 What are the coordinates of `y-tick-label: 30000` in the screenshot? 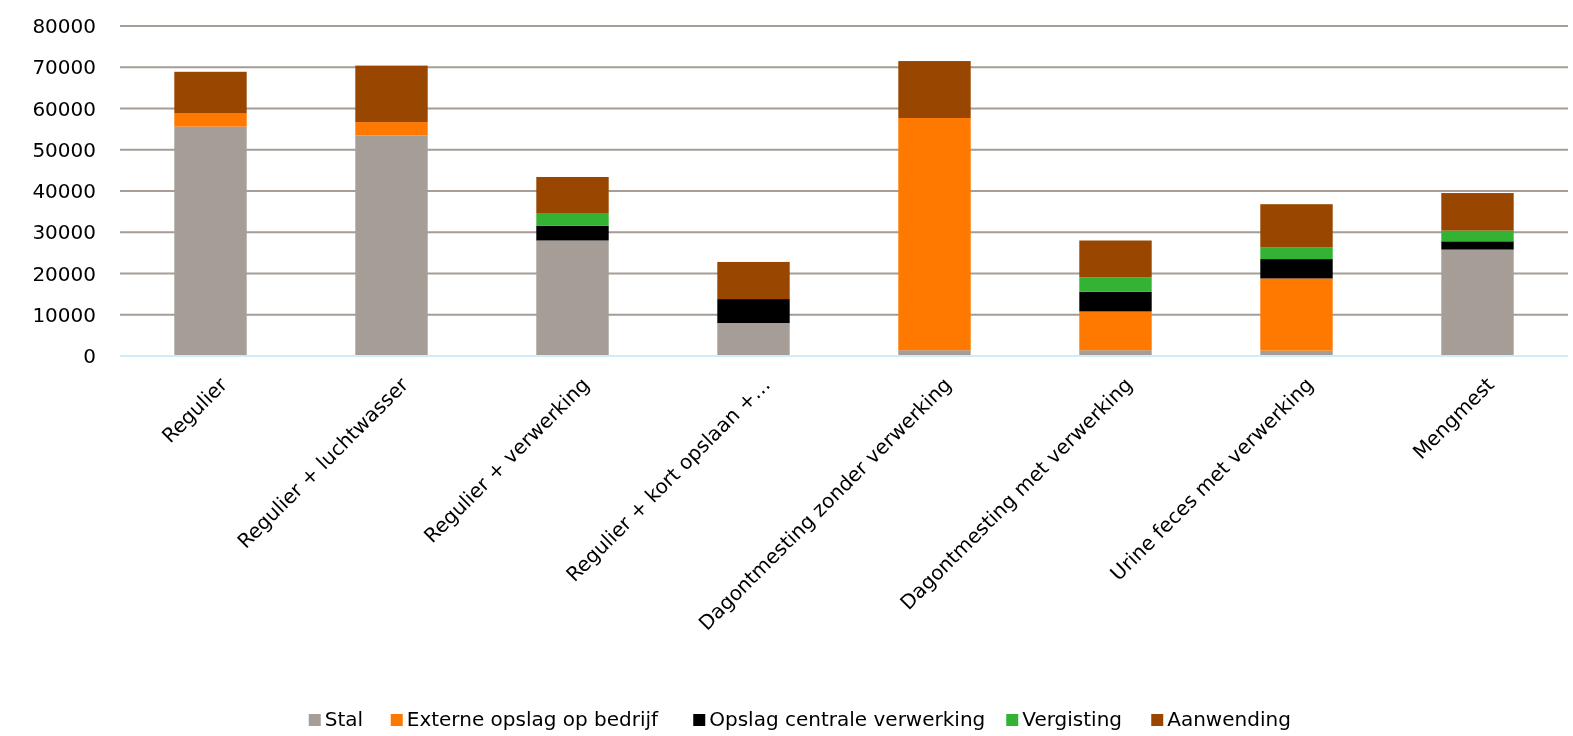 It's located at (64, 232).